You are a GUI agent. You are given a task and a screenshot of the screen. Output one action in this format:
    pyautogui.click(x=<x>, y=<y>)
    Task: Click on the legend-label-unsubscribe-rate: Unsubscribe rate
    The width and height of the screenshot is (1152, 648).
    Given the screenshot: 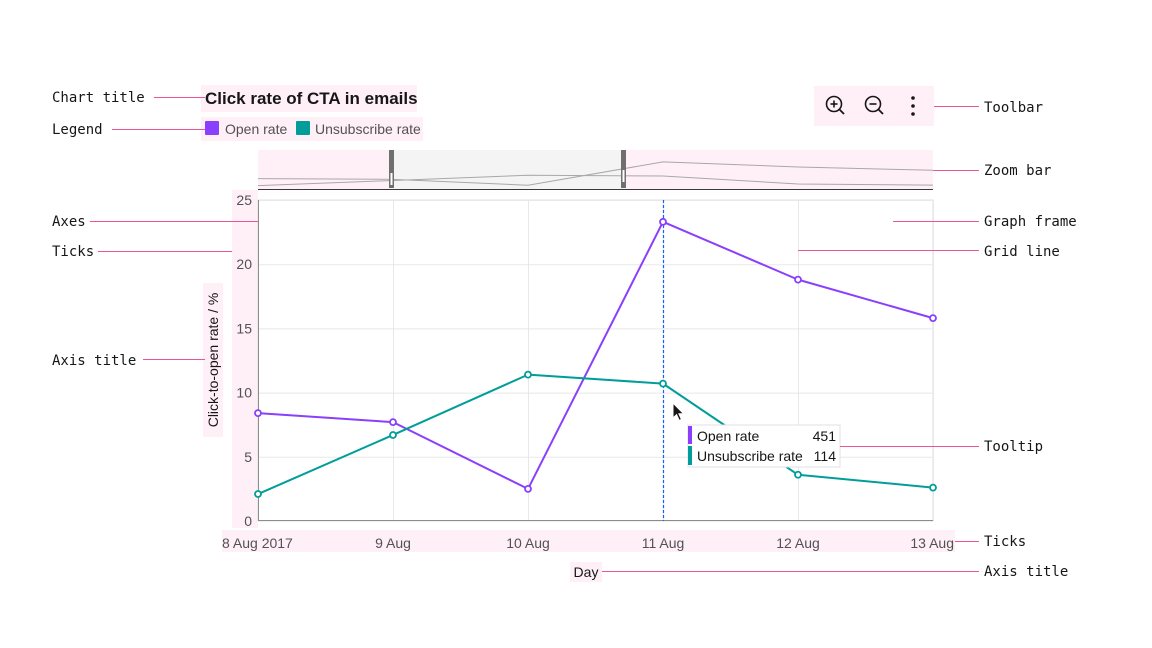 What is the action you would take?
    pyautogui.click(x=368, y=129)
    